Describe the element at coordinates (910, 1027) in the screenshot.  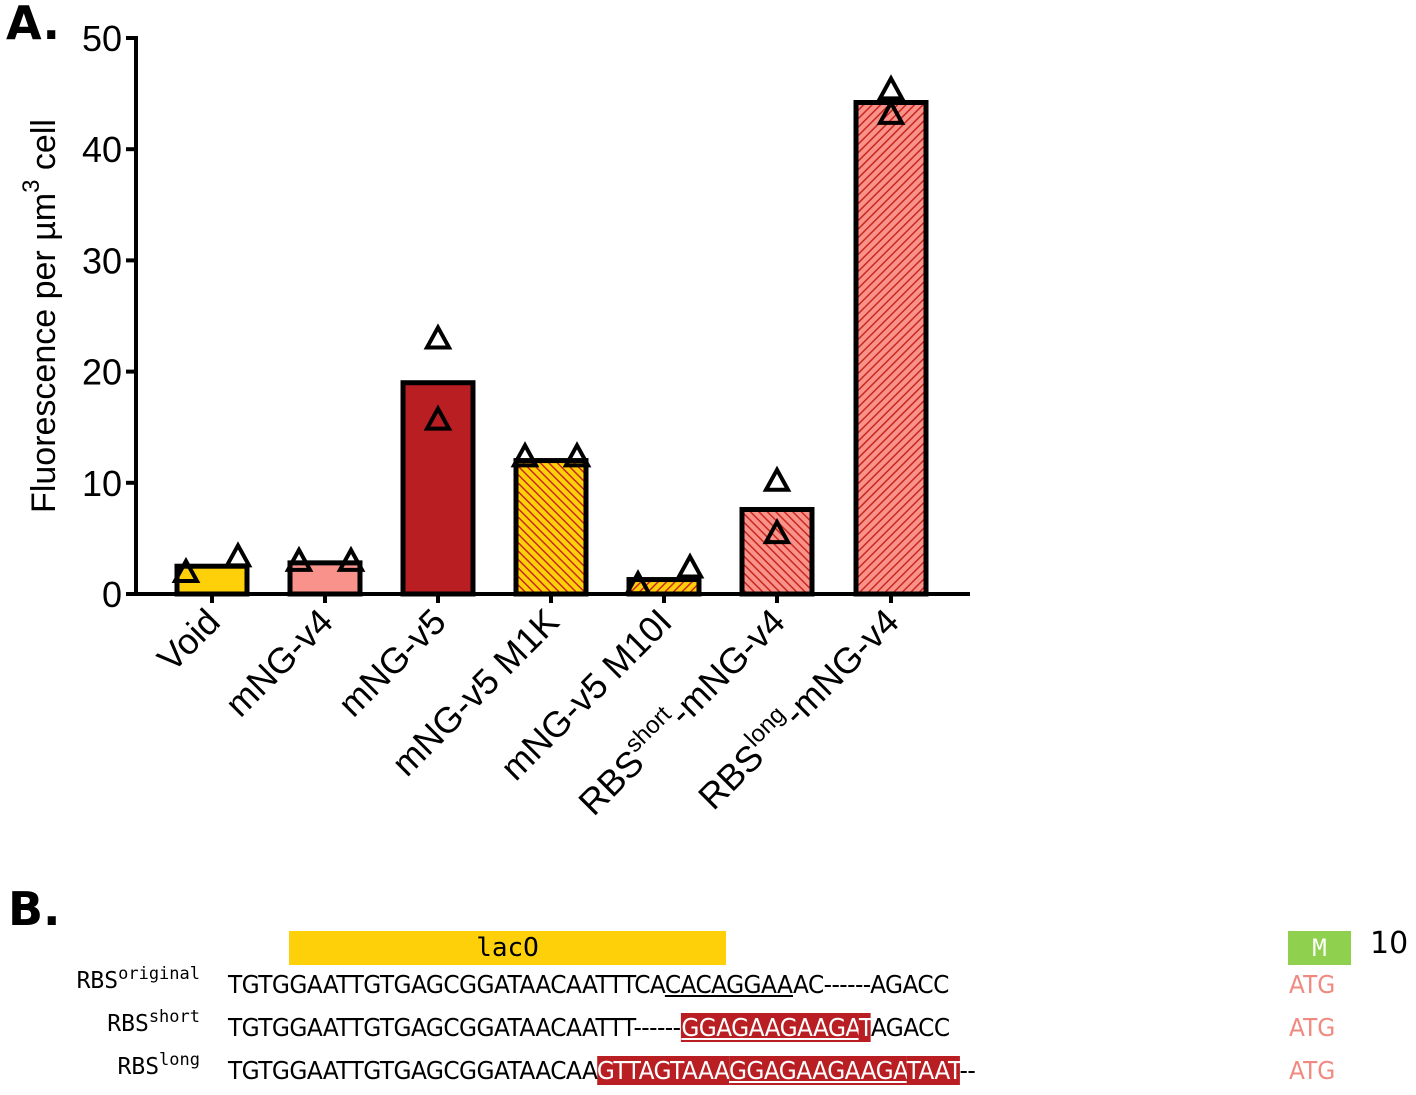
I see `sequence-segment: AGACC` at that location.